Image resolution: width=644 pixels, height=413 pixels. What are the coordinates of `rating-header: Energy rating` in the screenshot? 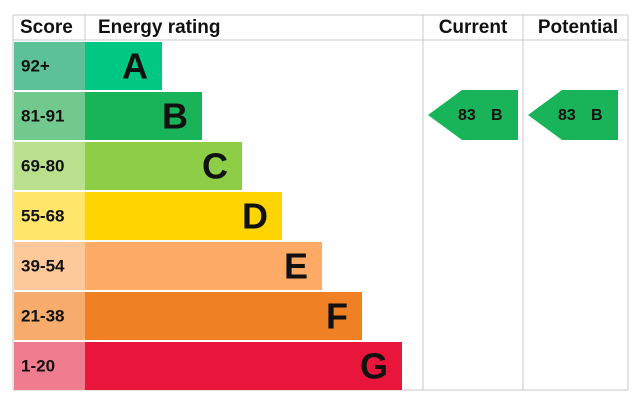 It's located at (159, 27).